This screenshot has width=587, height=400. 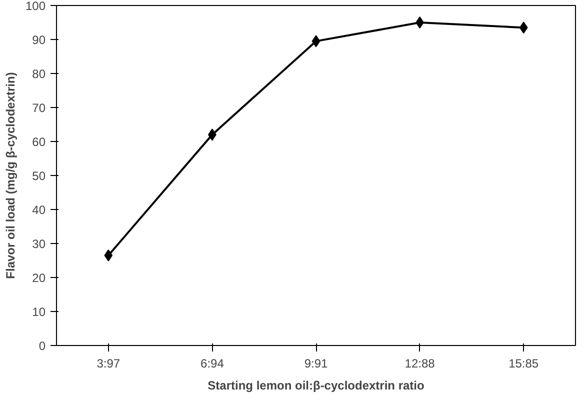 What do you see at coordinates (39, 142) in the screenshot?
I see `y-tick-label: 60` at bounding box center [39, 142].